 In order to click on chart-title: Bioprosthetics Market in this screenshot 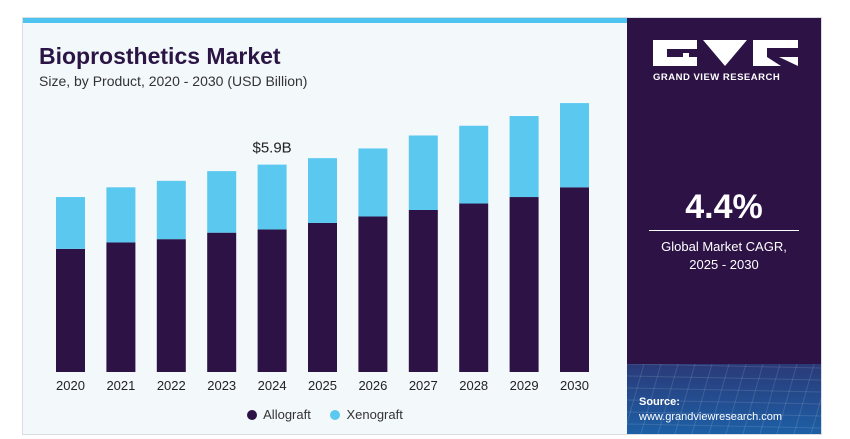, I will do `click(160, 56)`.